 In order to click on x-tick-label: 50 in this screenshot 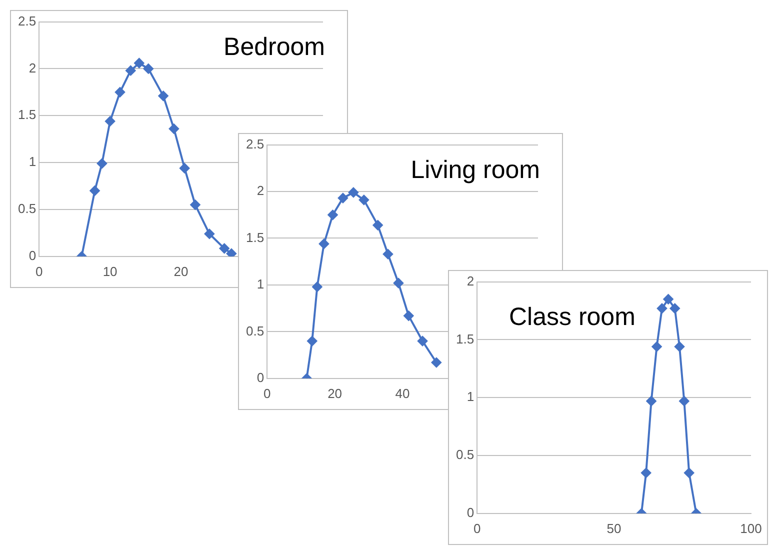, I will do `click(614, 528)`.